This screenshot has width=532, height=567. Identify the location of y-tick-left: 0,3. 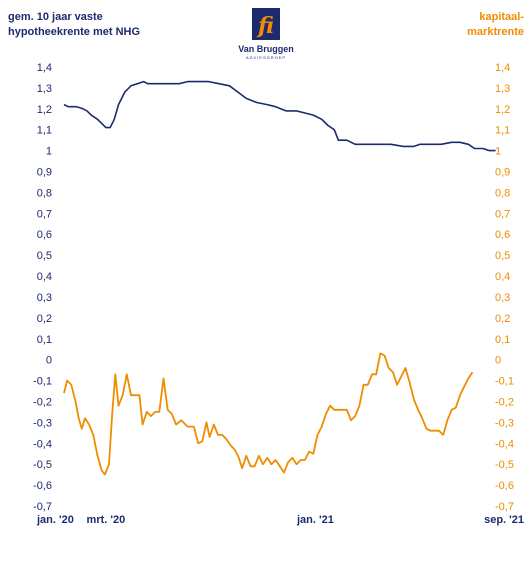
(44, 298).